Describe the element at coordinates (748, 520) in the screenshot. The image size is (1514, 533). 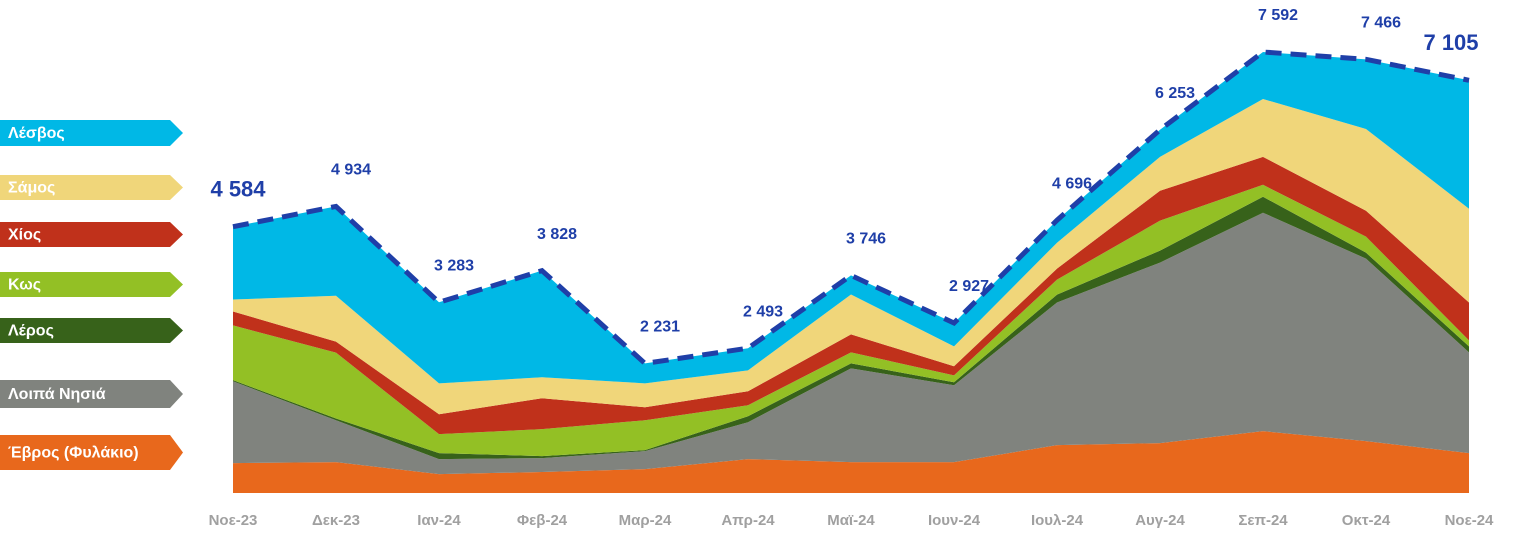
I see `x-tick-label: Απρ-24` at that location.